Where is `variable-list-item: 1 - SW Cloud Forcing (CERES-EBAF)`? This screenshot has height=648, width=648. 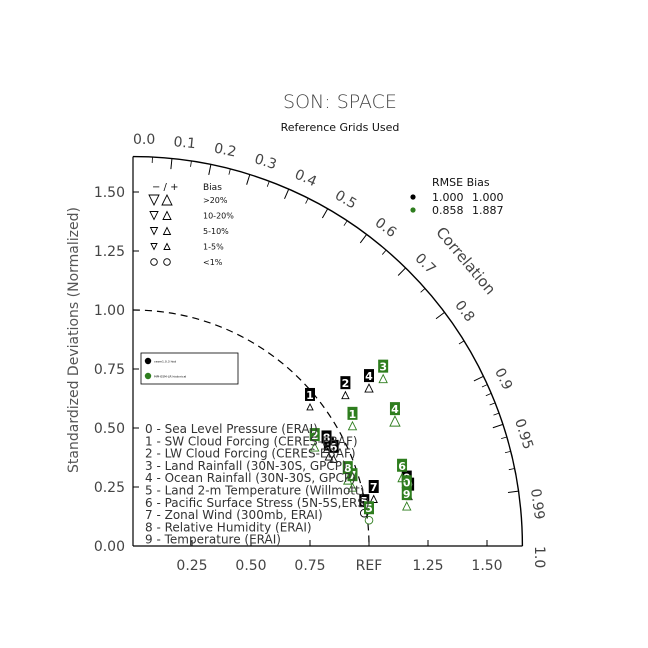 variable-list-item: 1 - SW Cloud Forcing (CERES-EBAF) is located at coordinates (251, 441).